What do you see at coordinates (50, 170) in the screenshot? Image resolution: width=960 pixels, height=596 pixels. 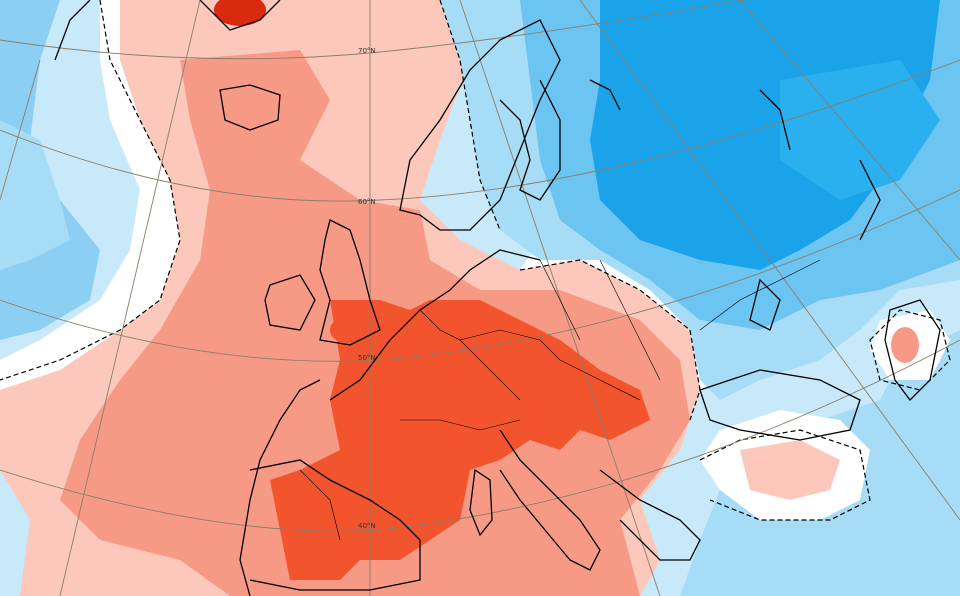 I see `cool-anomaly-west` at bounding box center [50, 170].